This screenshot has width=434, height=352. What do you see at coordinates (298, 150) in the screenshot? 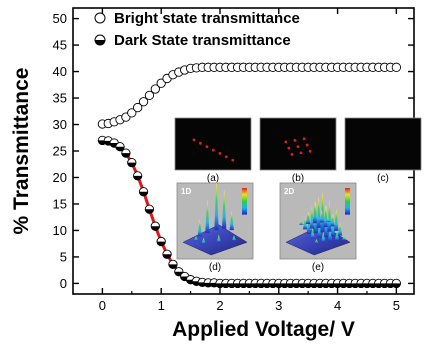
I see `inset-b: (b)` at bounding box center [298, 150].